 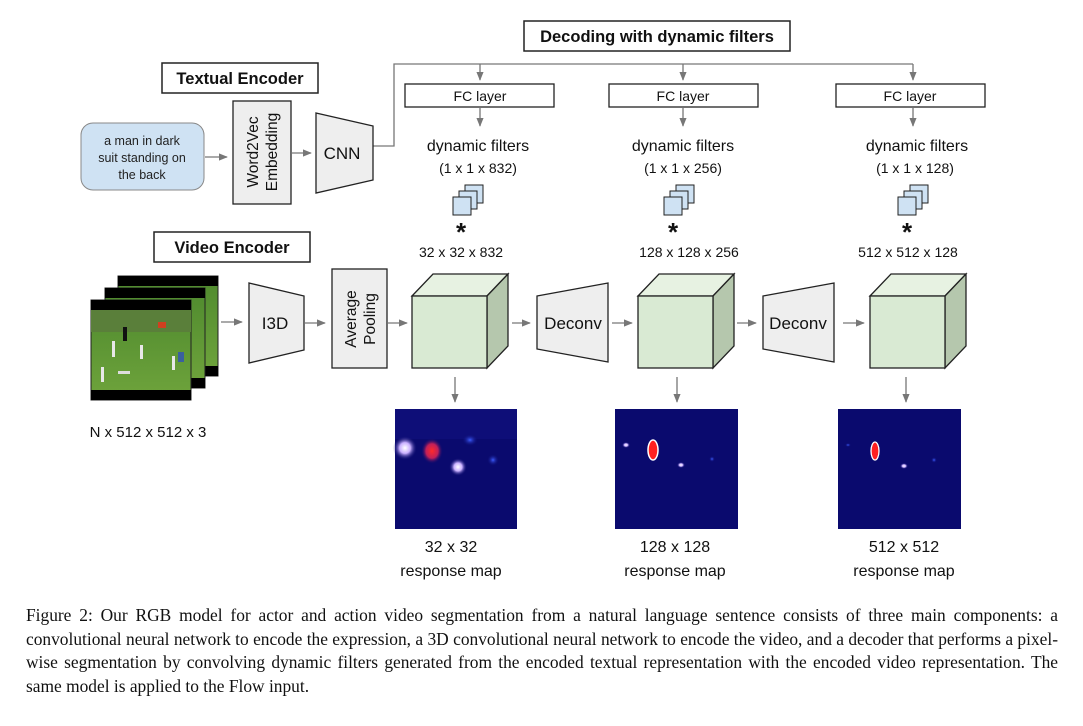 I want to click on deconv-block-1: Deconv, so click(x=572, y=322).